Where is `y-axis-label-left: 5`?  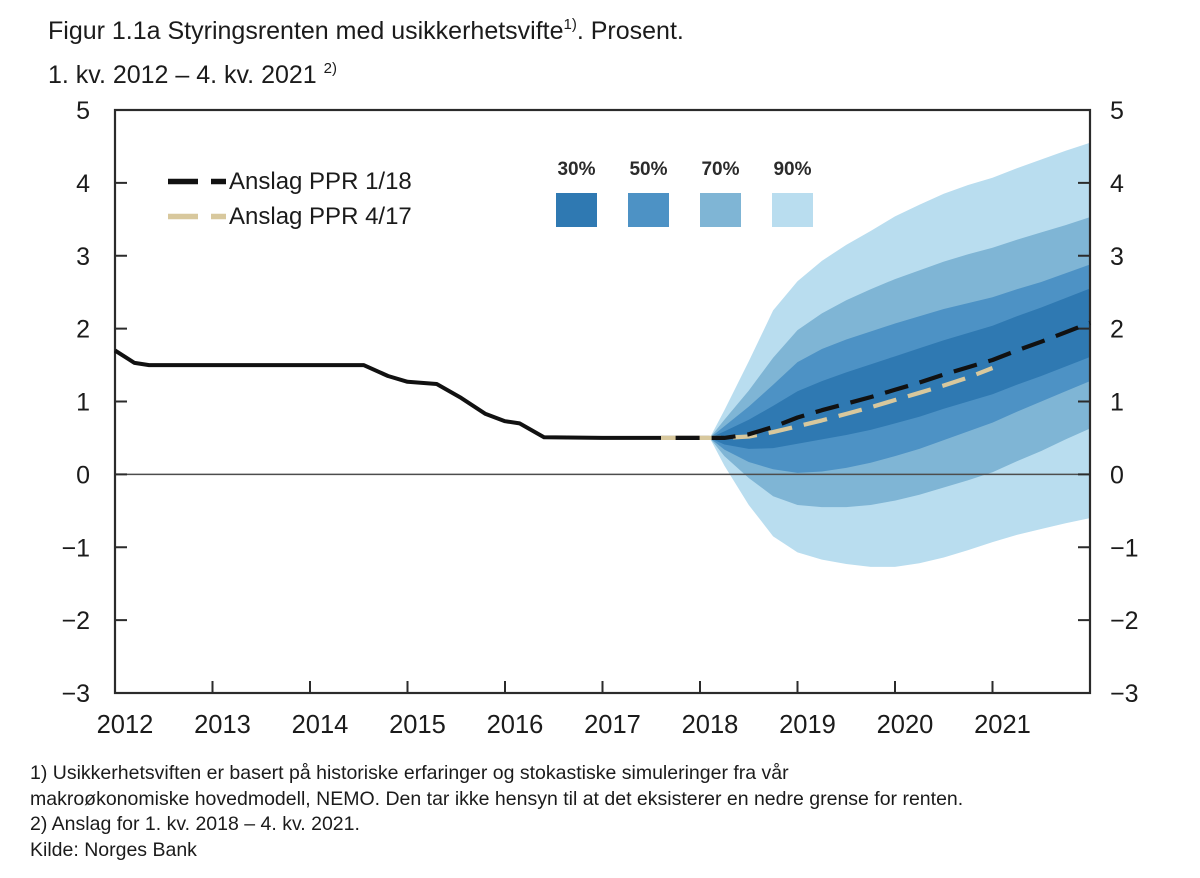 y-axis-label-left: 5 is located at coordinates (83, 111).